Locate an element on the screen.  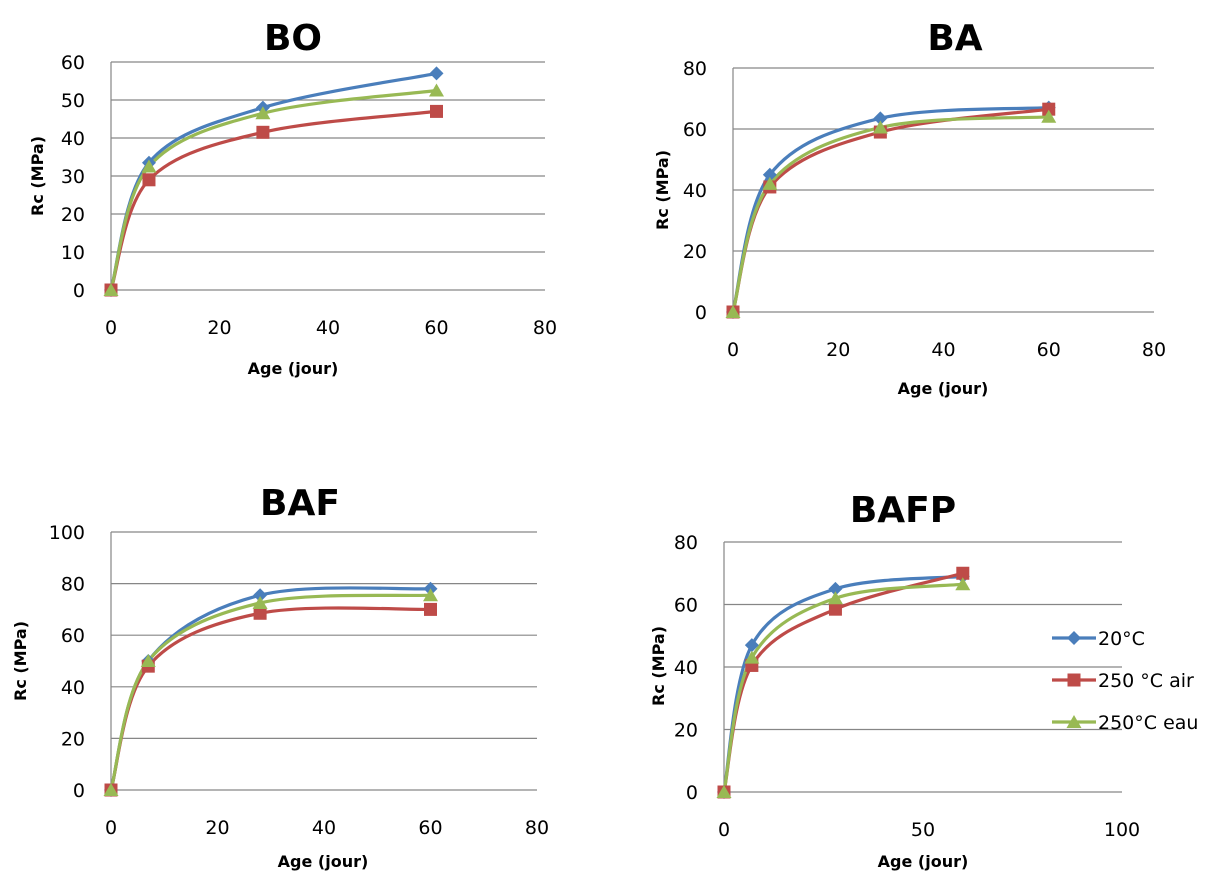
legend-label: 20°C is located at coordinates (1121, 639).